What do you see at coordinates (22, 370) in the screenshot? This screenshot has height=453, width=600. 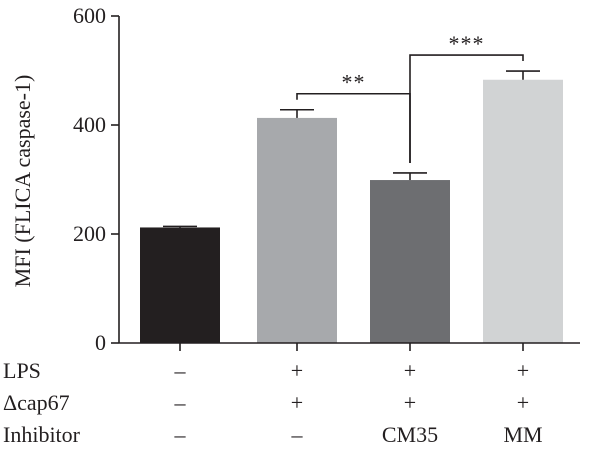 I see `condition-row-label: LPS` at bounding box center [22, 370].